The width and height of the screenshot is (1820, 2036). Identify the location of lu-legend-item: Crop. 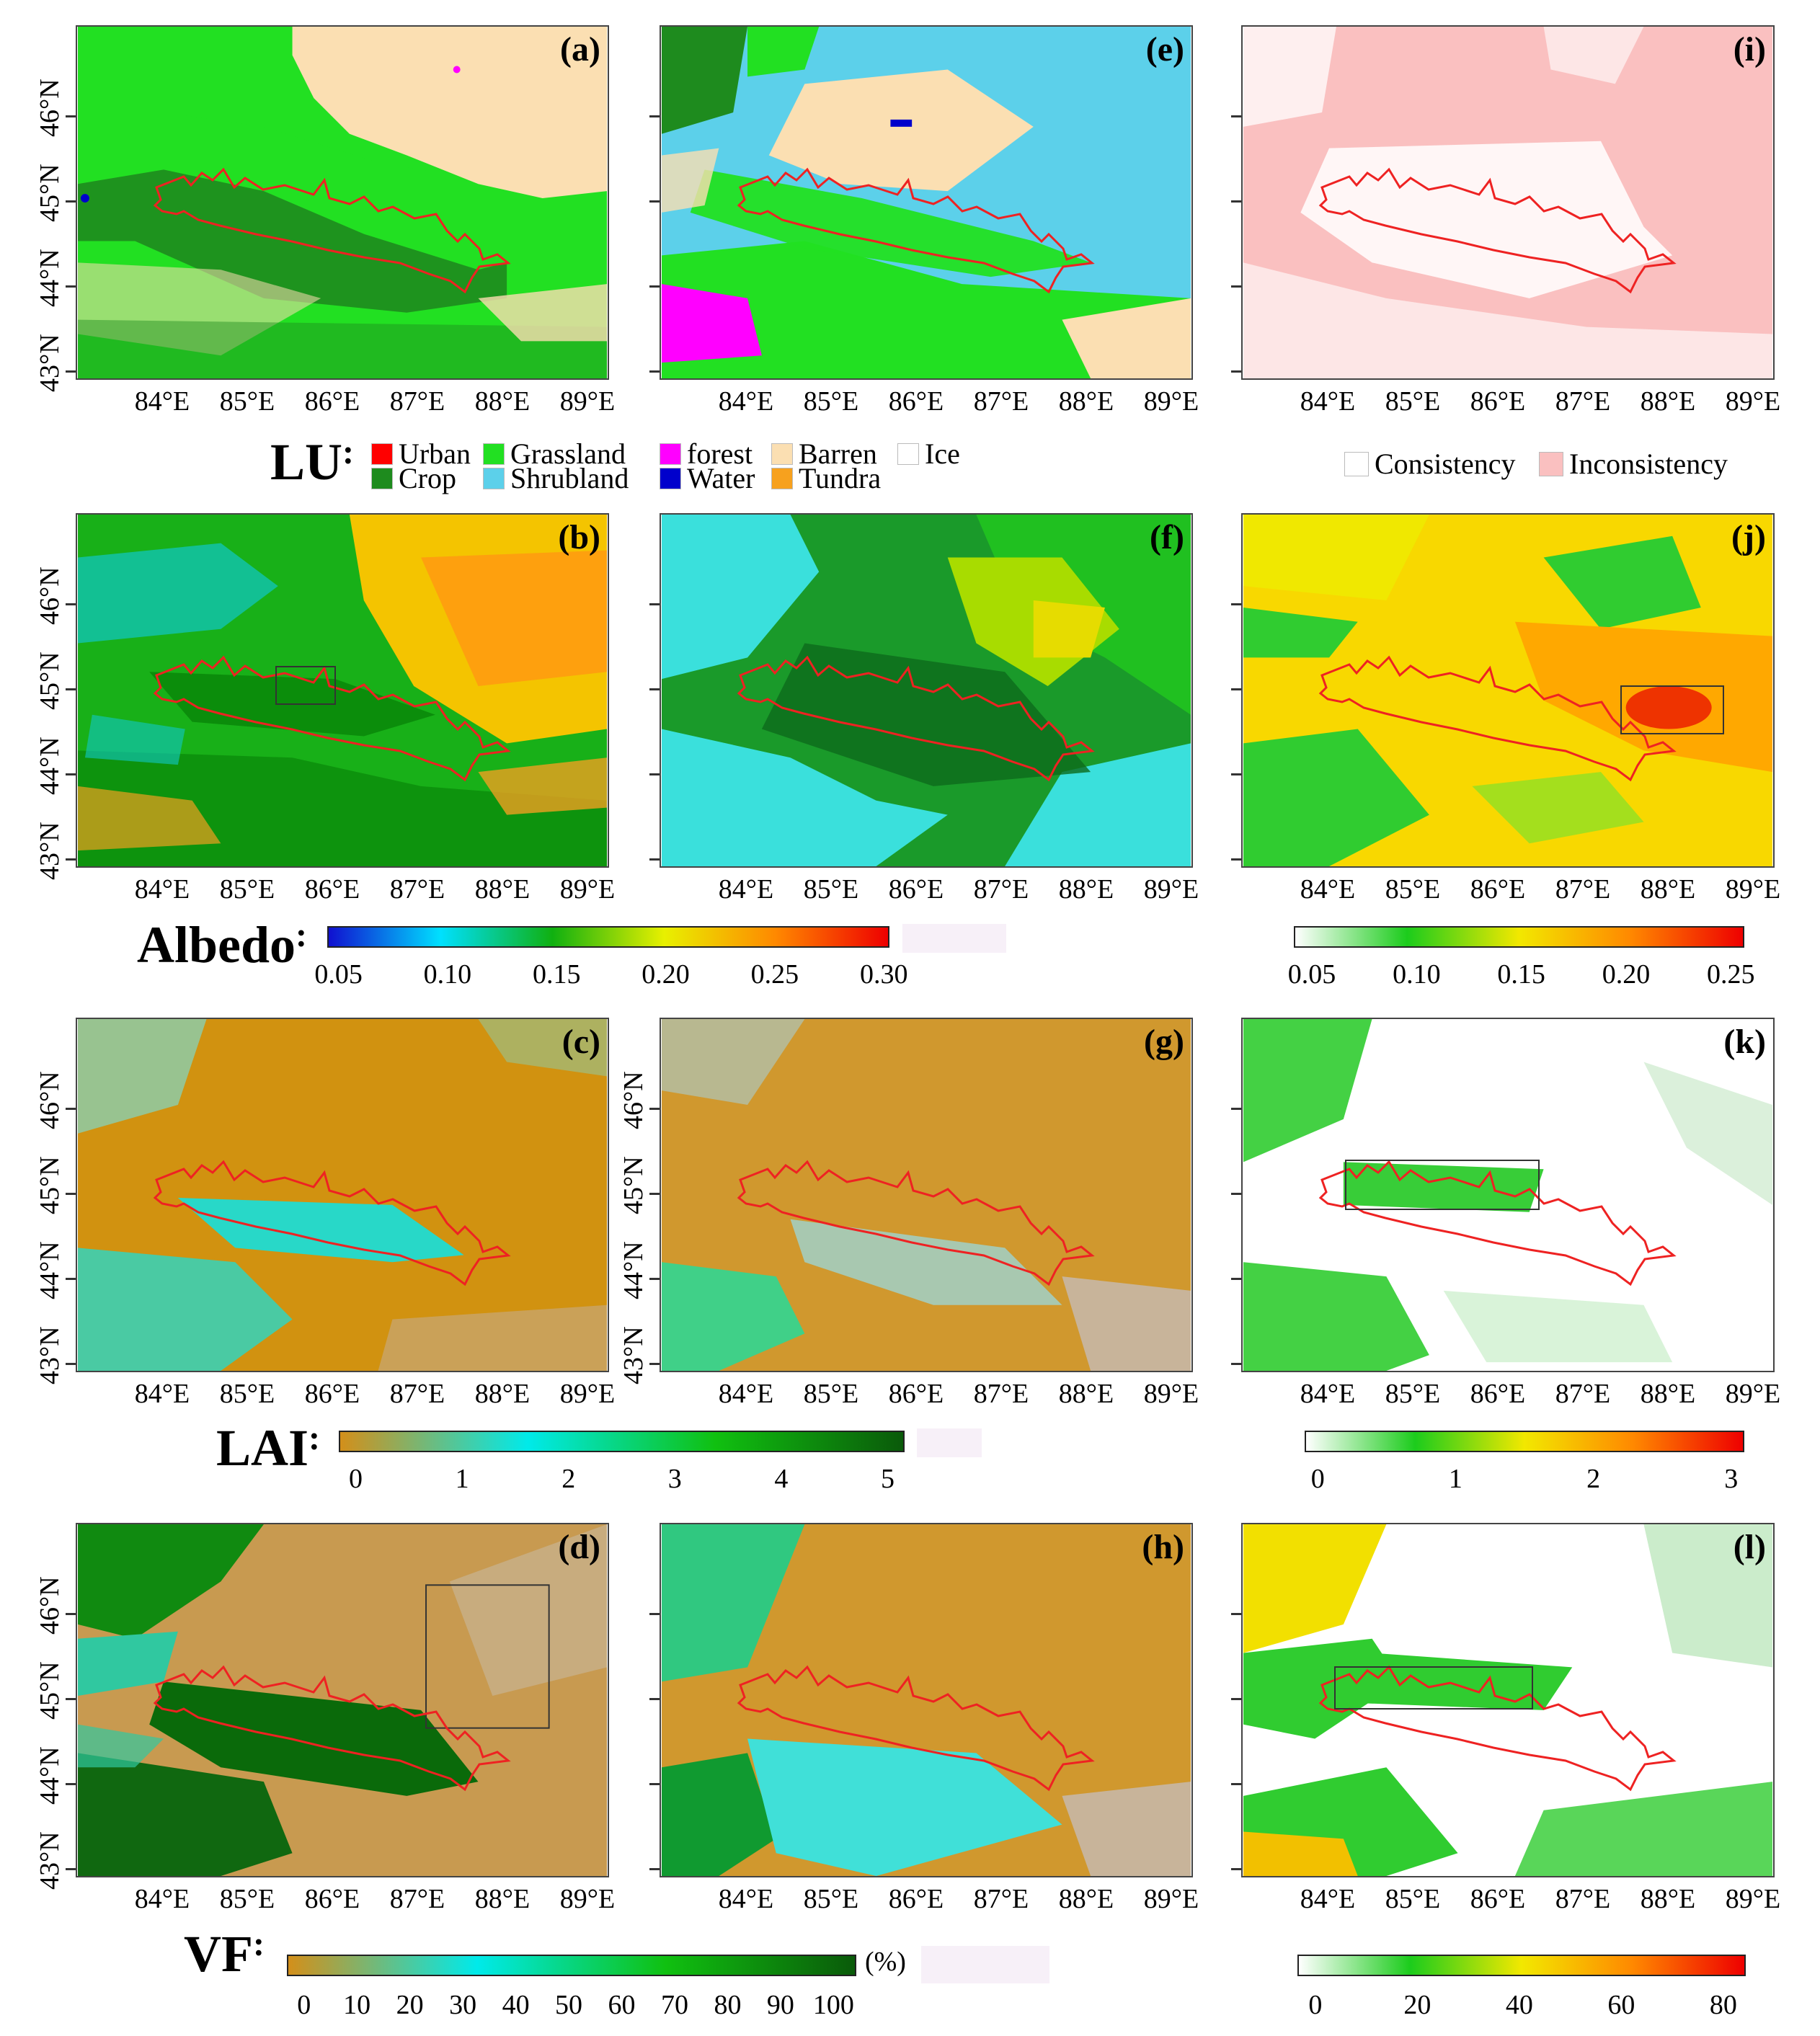
(413, 478).